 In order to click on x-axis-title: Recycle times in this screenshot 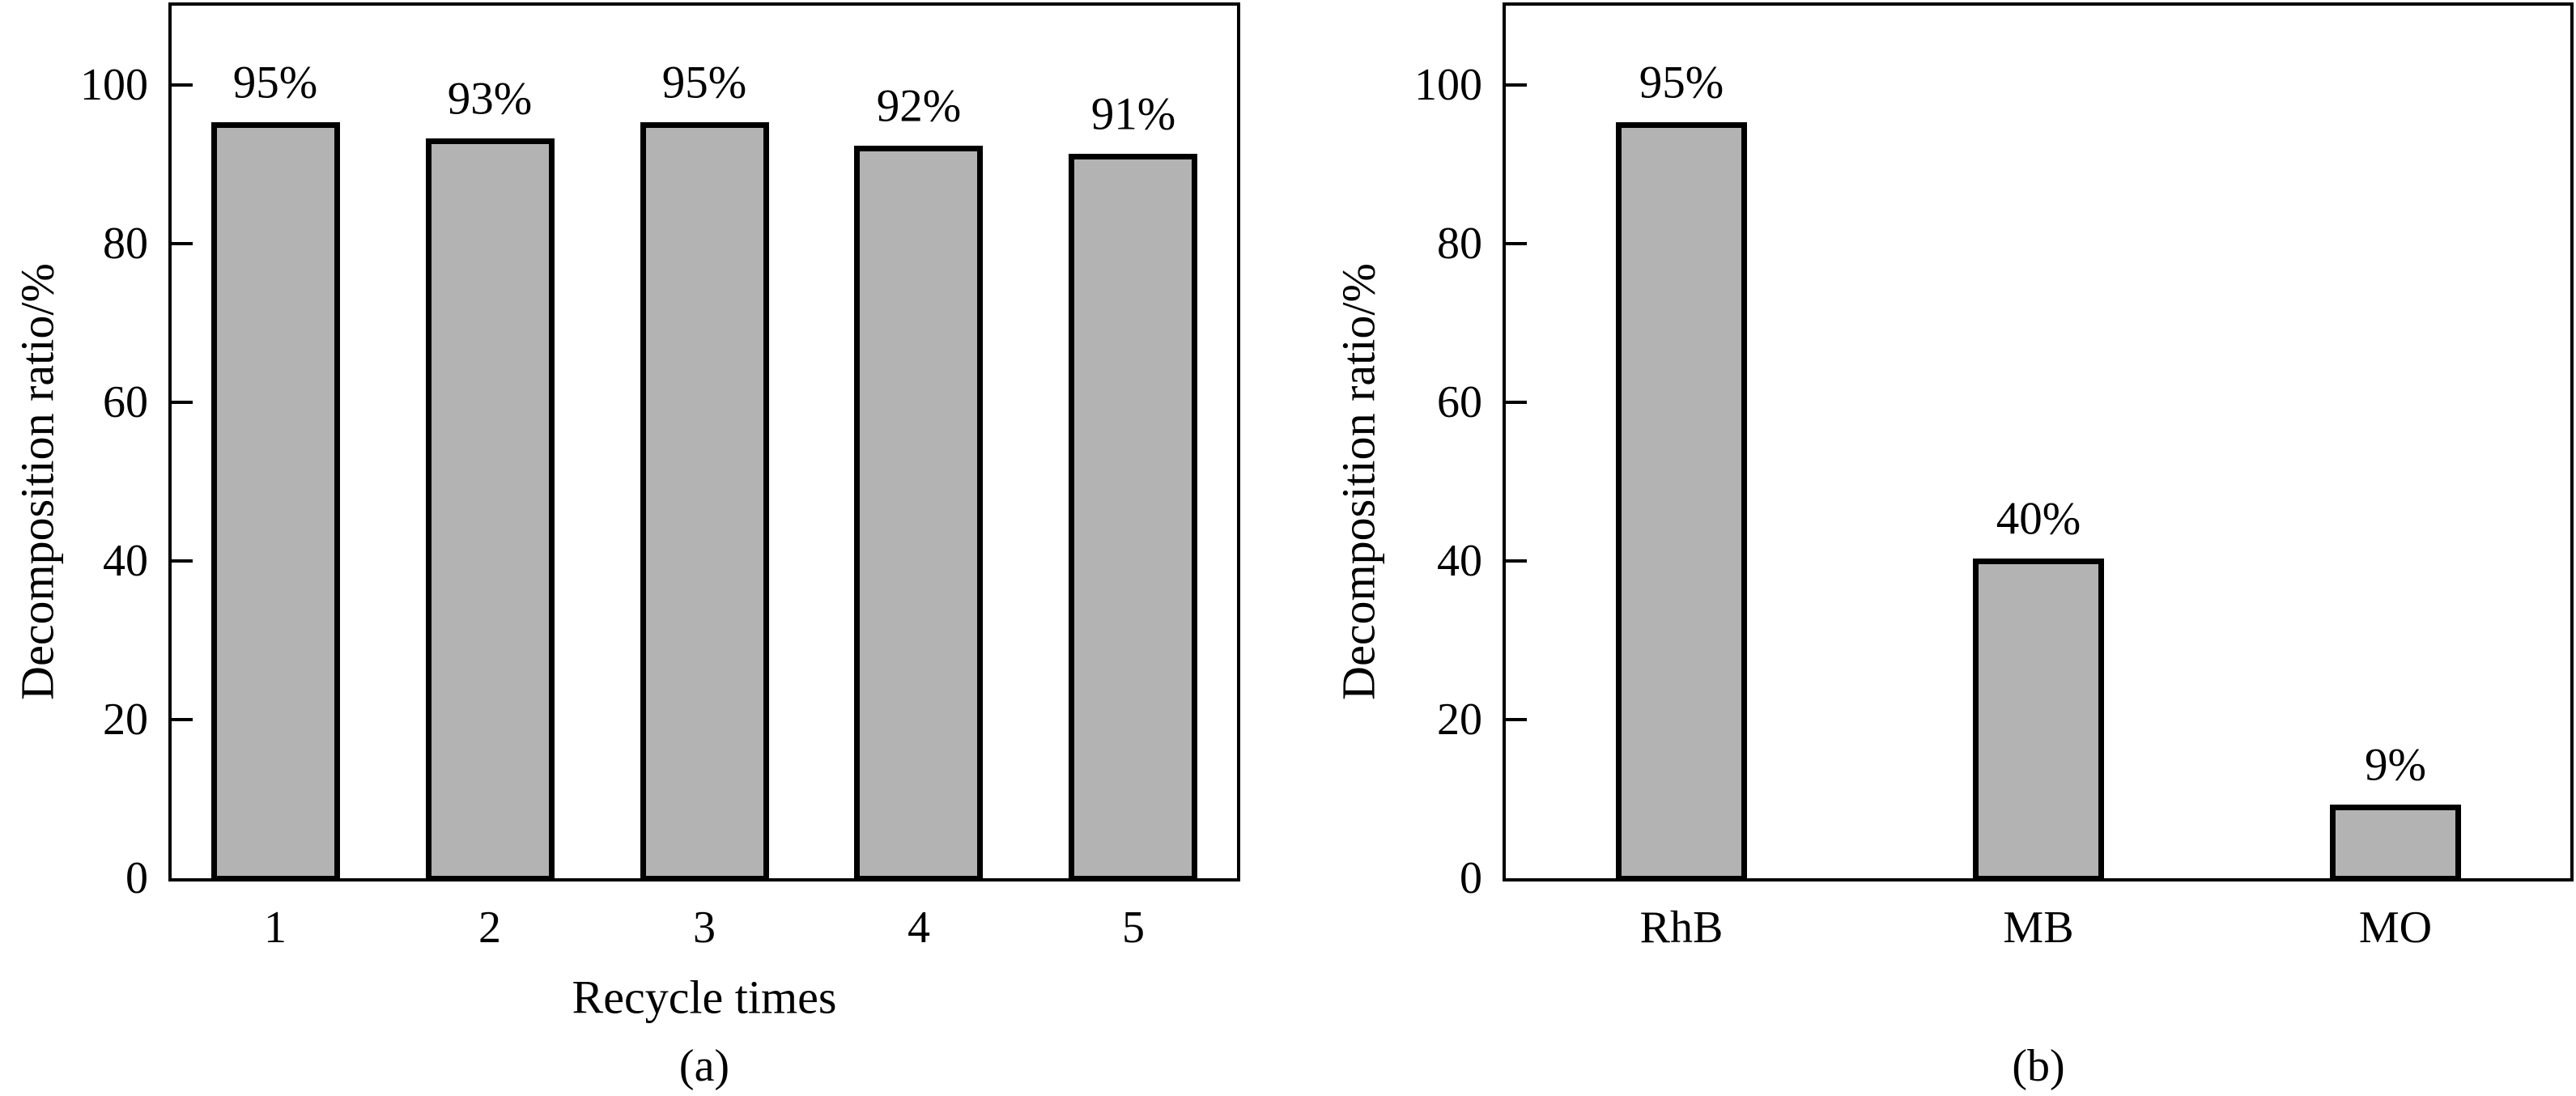, I will do `click(704, 997)`.